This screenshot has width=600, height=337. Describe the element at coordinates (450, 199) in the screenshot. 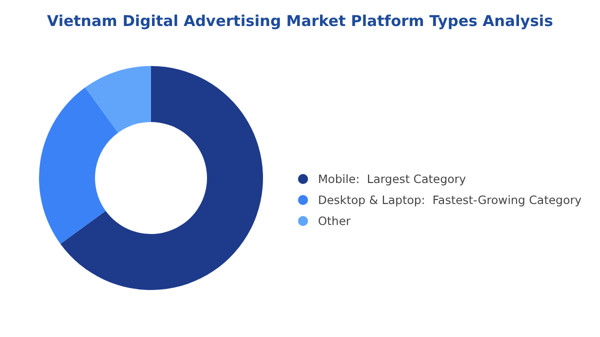

I see `legend-label: Desktop & Laptop: Fastest-Growing Category` at that location.